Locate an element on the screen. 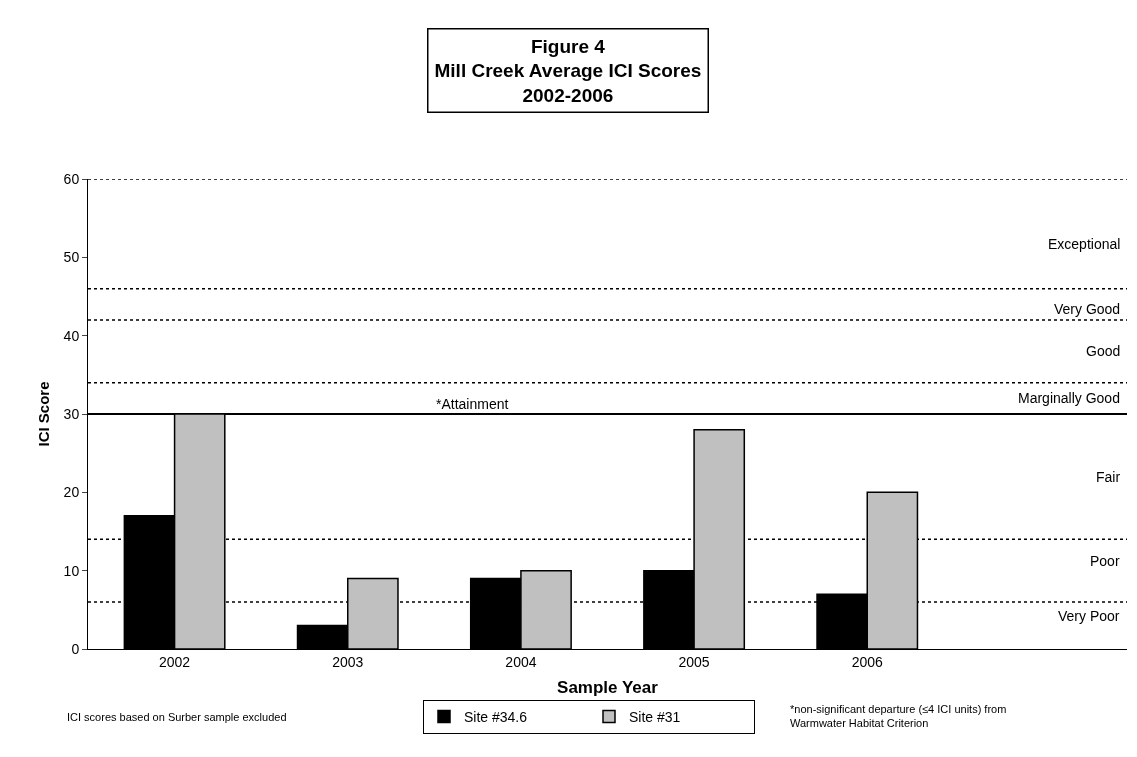 This screenshot has width=1137, height=757. x-tick-label: 2004 is located at coordinates (521, 661).